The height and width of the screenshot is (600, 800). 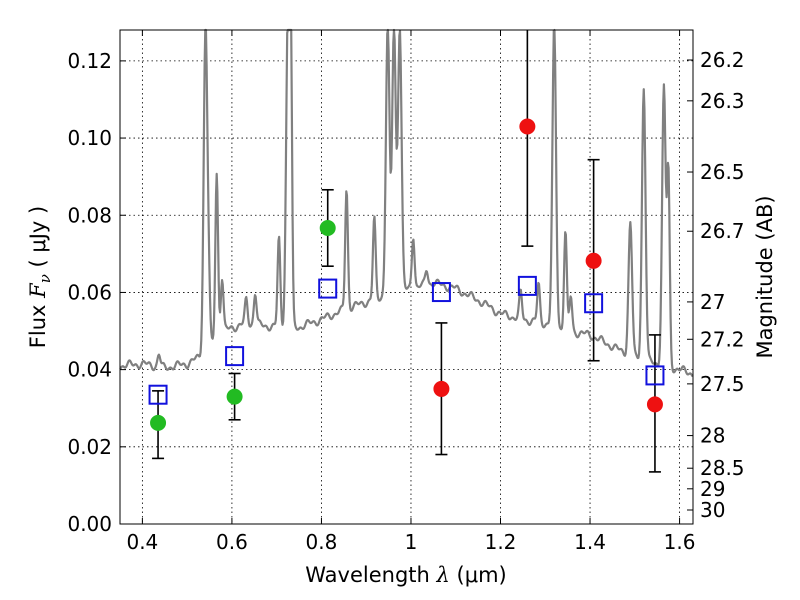 I want to click on y2-tick-label: 26.7, so click(x=722, y=231).